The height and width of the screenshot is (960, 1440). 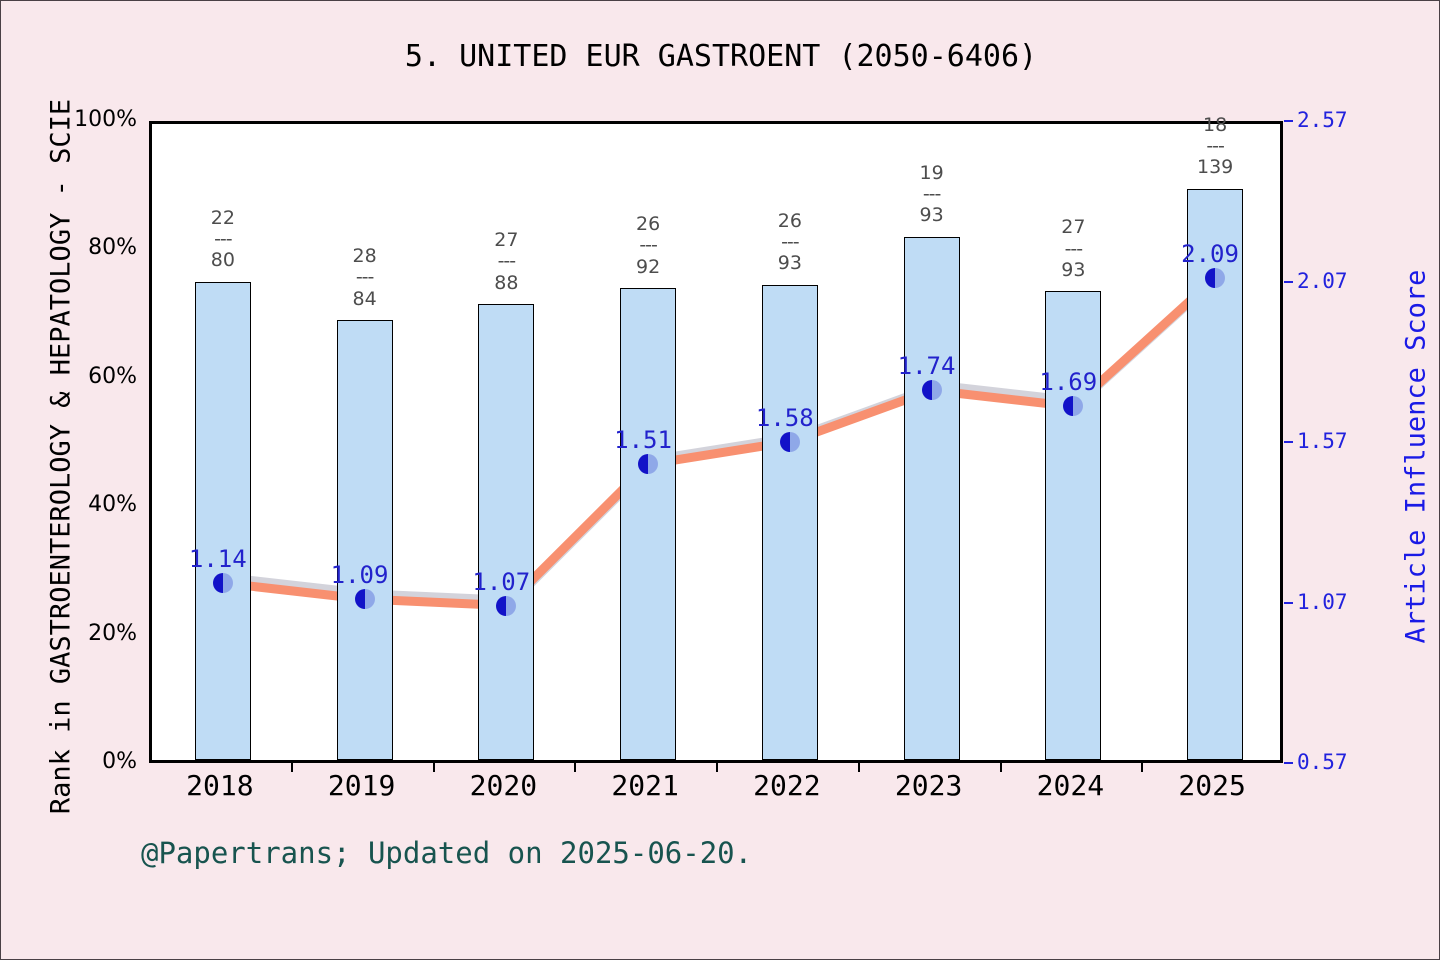 I want to click on right-tick-2.07: 2.07, so click(x=1322, y=280).